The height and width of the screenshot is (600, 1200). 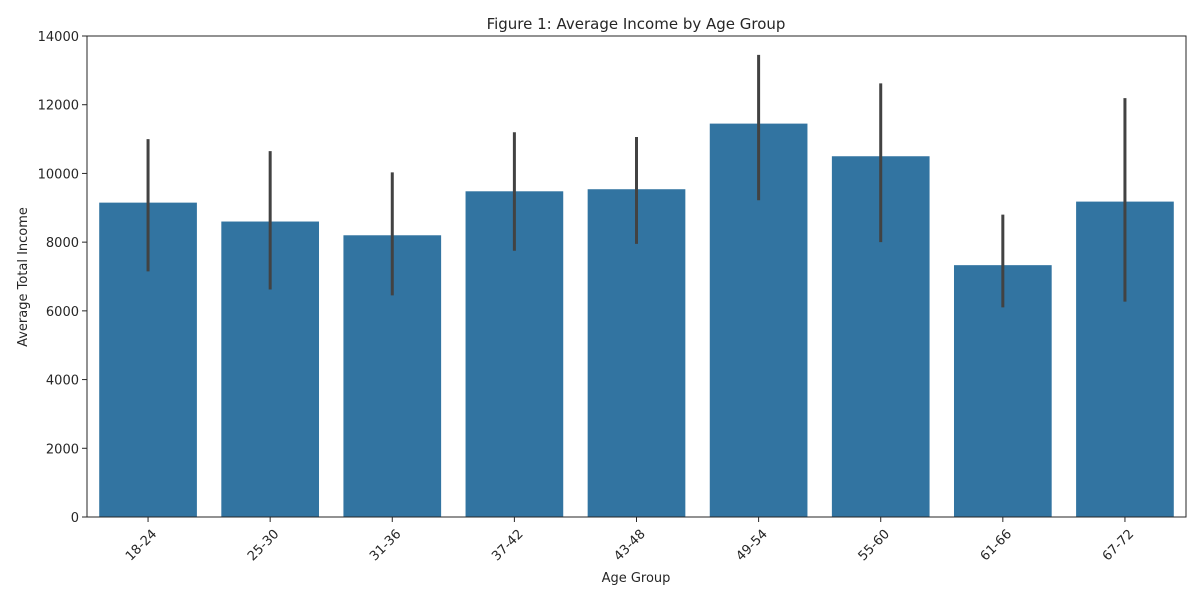 What do you see at coordinates (62, 381) in the screenshot?
I see `y-tick-label: 4000` at bounding box center [62, 381].